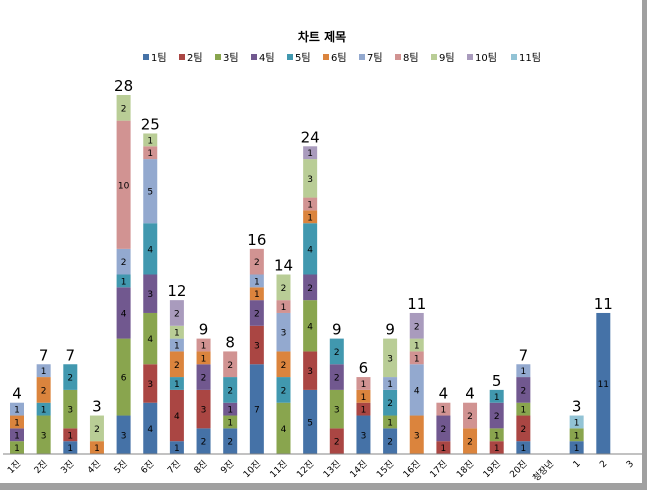  I want to click on total-label: 24, so click(310, 137).